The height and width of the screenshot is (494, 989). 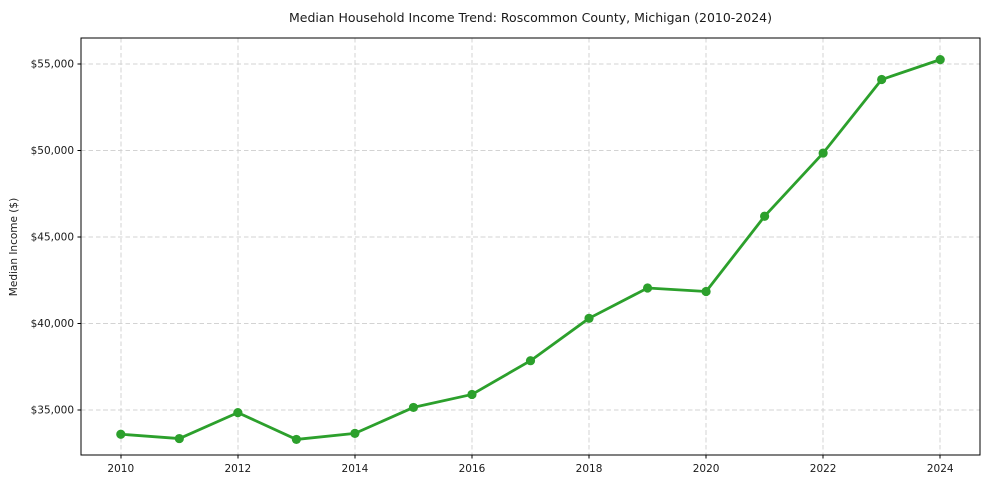 I want to click on y-tick-label: $40,000, so click(x=52, y=324).